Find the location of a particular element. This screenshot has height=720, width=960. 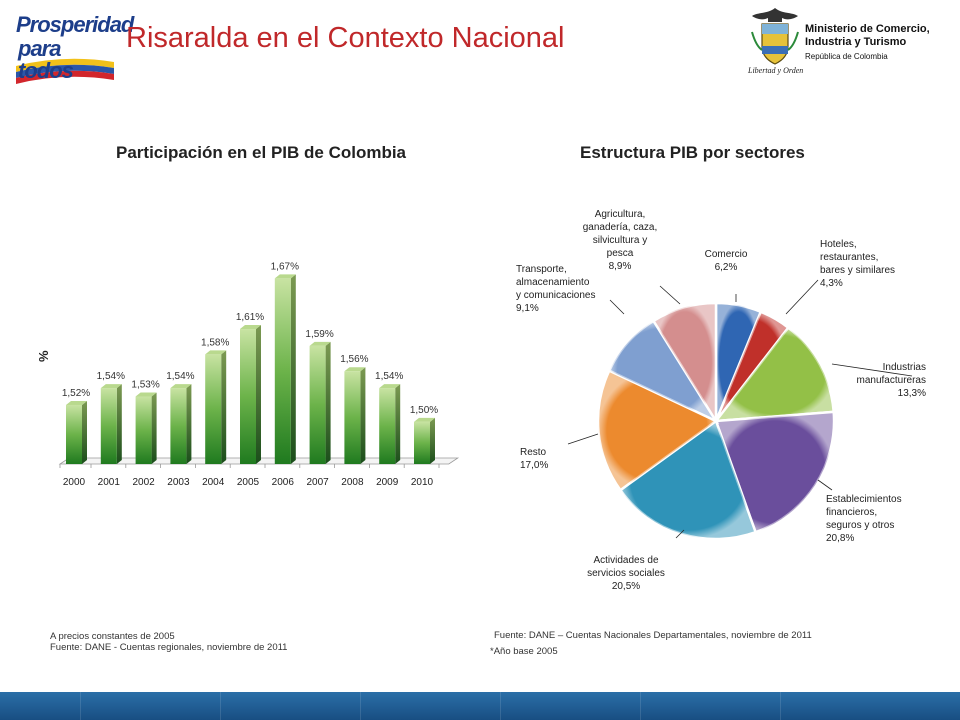

pie-label: pesca is located at coordinates (620, 253).